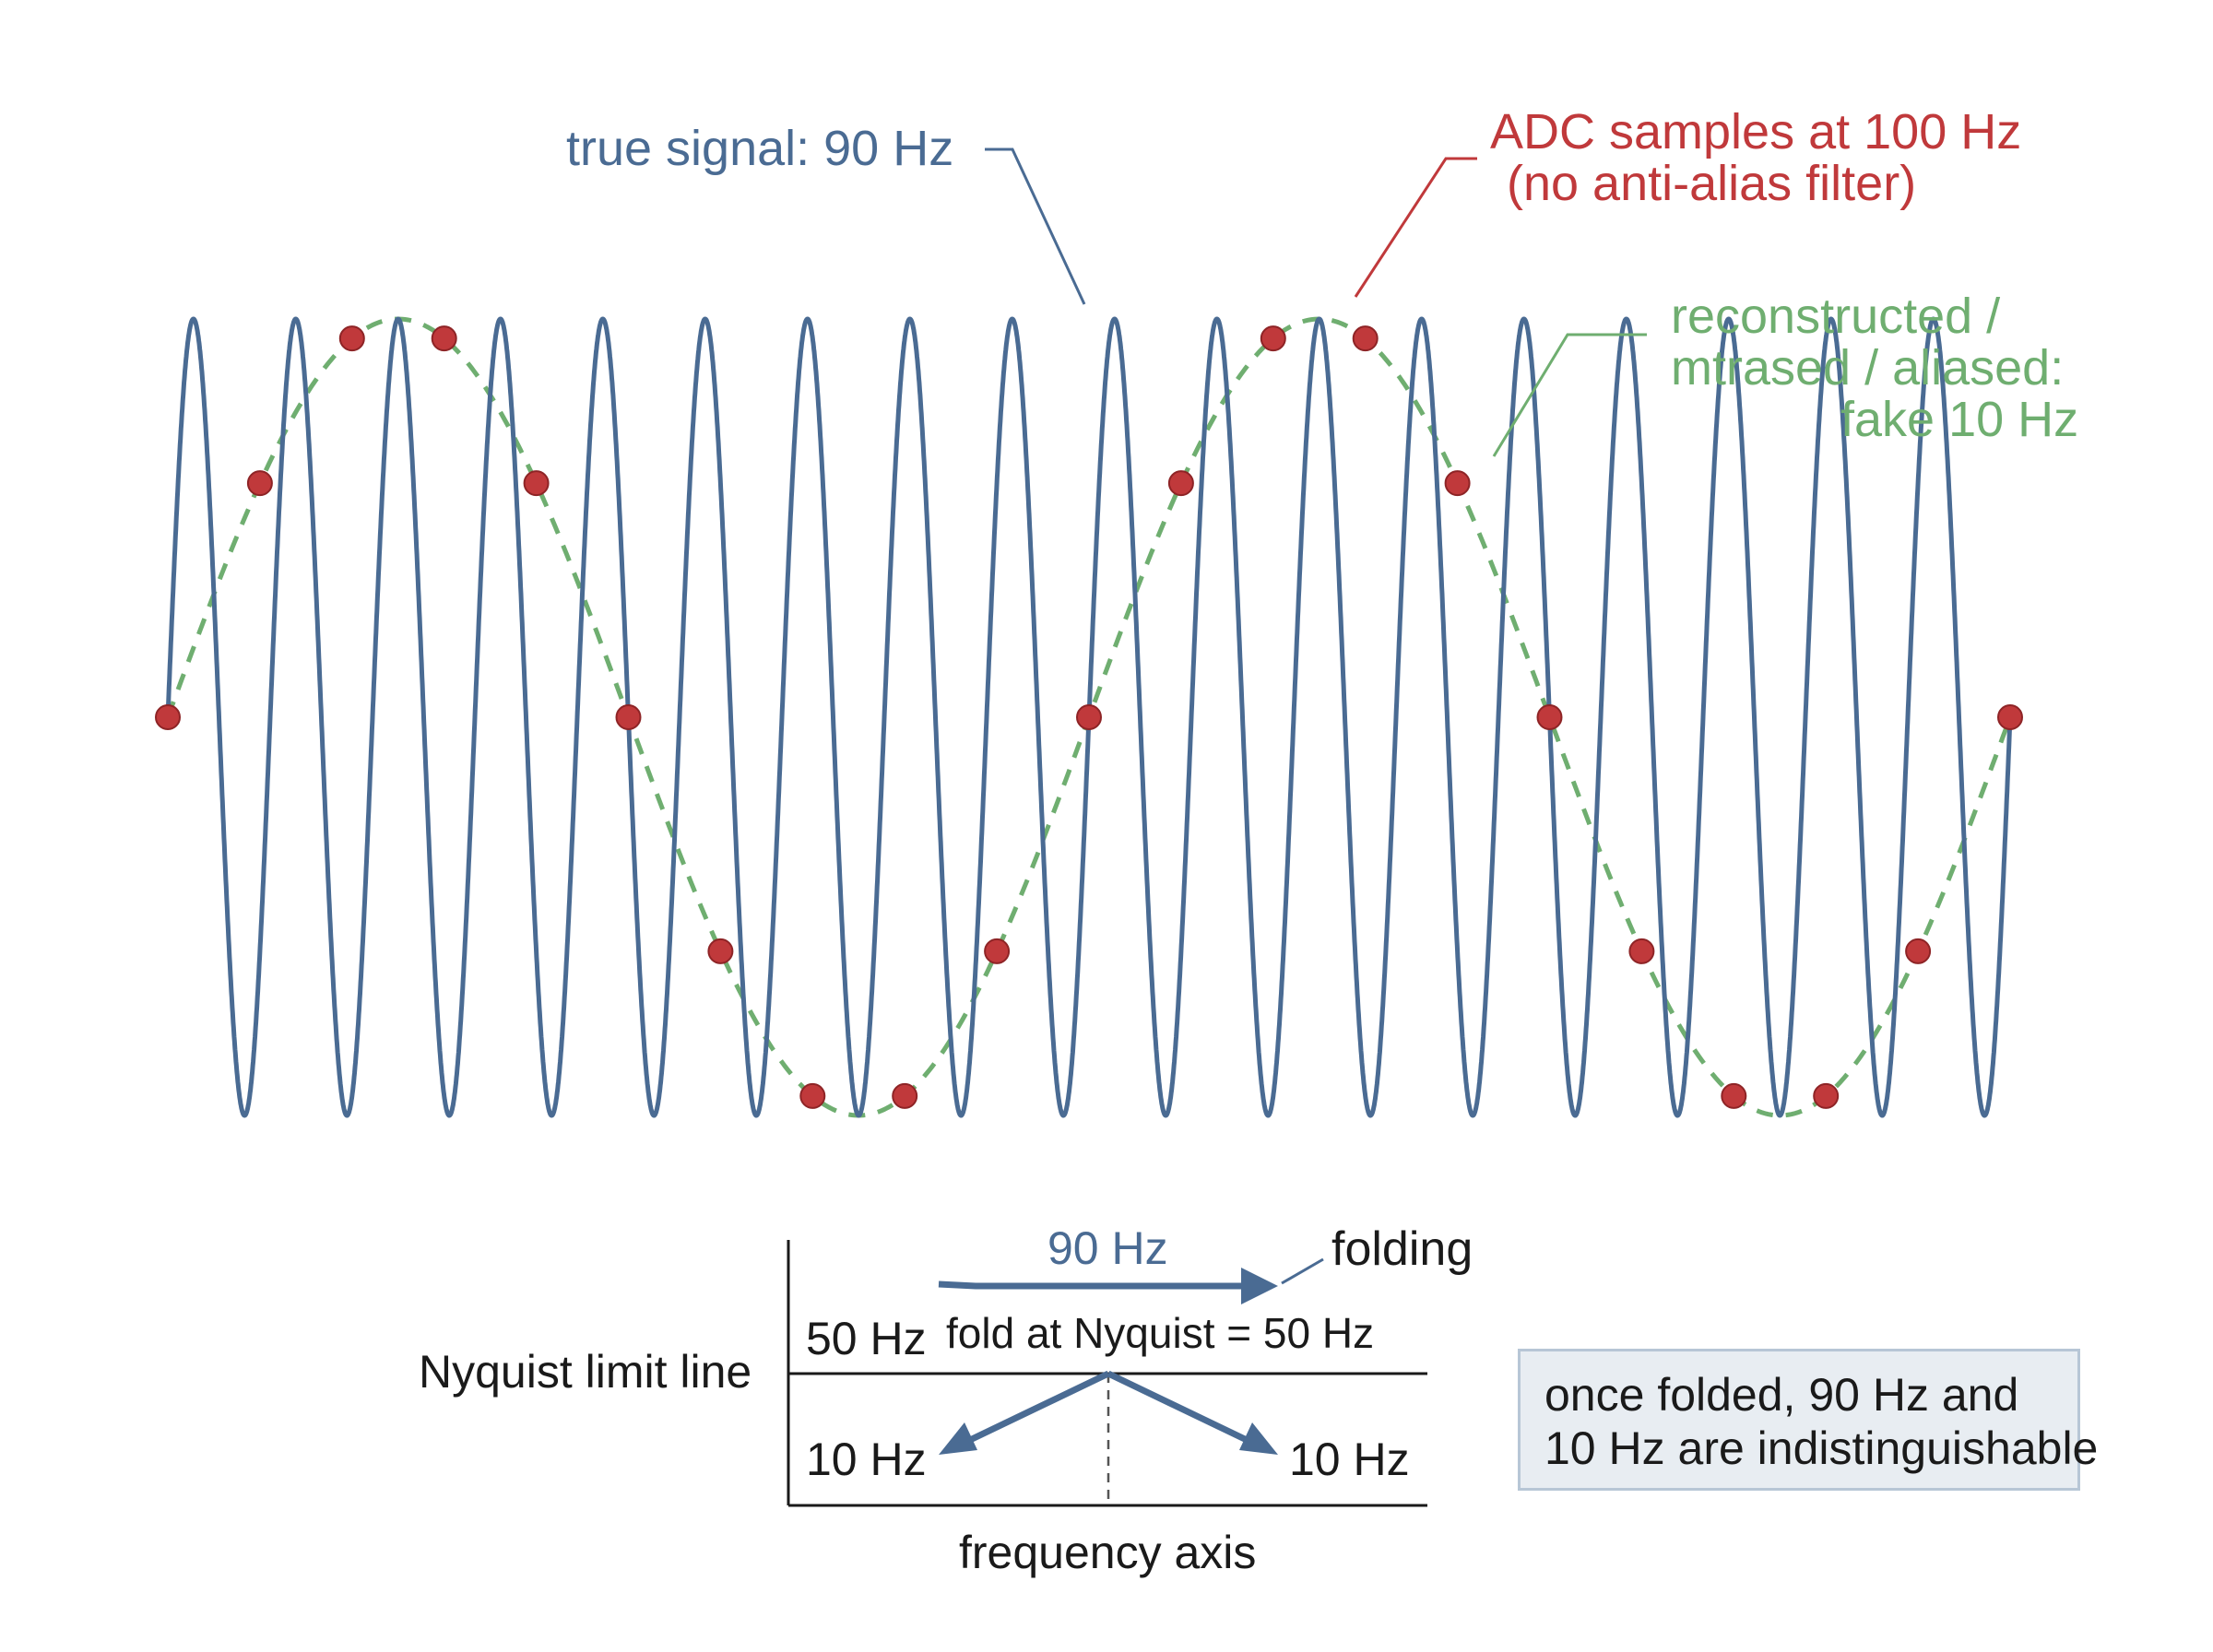 The height and width of the screenshot is (1652, 2213). Describe the element at coordinates (1107, 1248) in the screenshot. I see `fold-top-frequency: 90 Hz` at that location.